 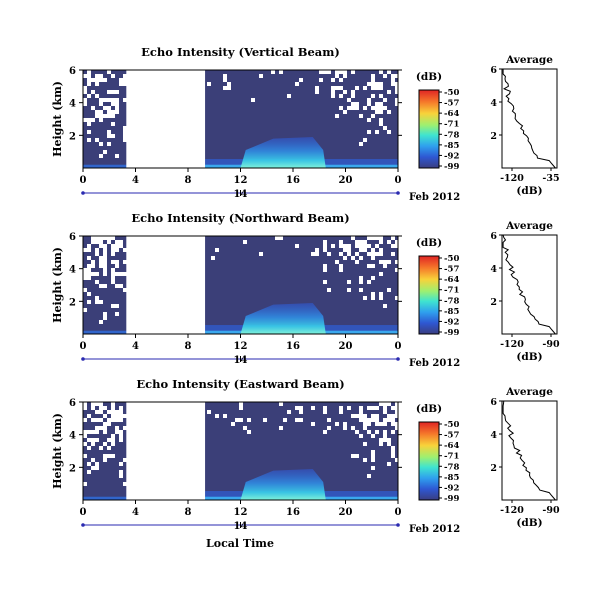 I want to click on y-tick-label: 4, so click(x=72, y=270).